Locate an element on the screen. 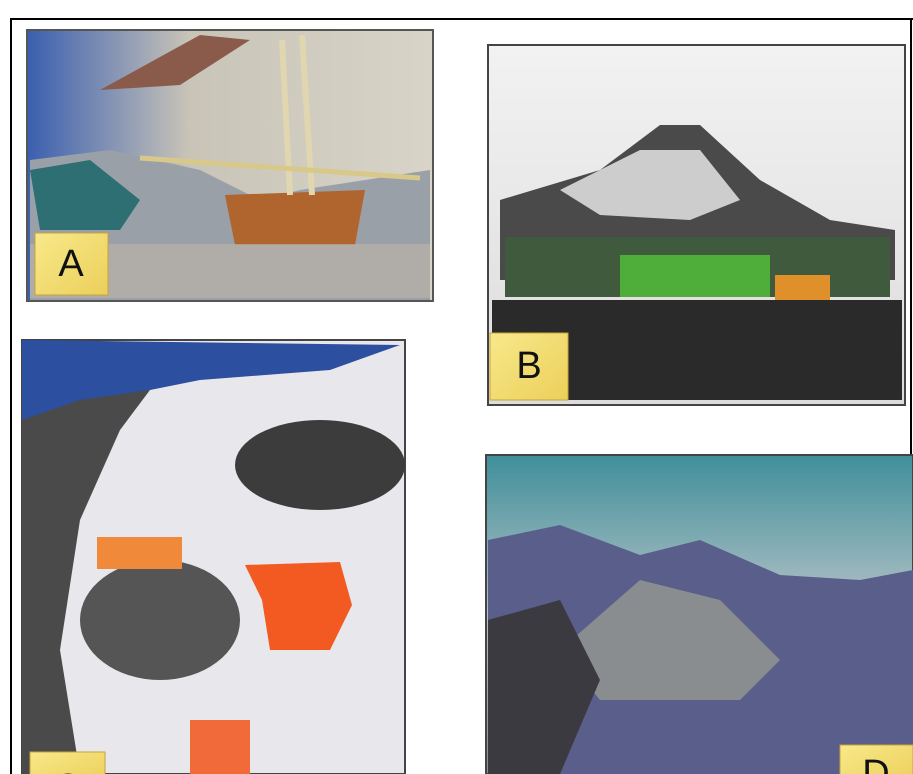 The image size is (913, 774). ridge is located at coordinates (544, 687).